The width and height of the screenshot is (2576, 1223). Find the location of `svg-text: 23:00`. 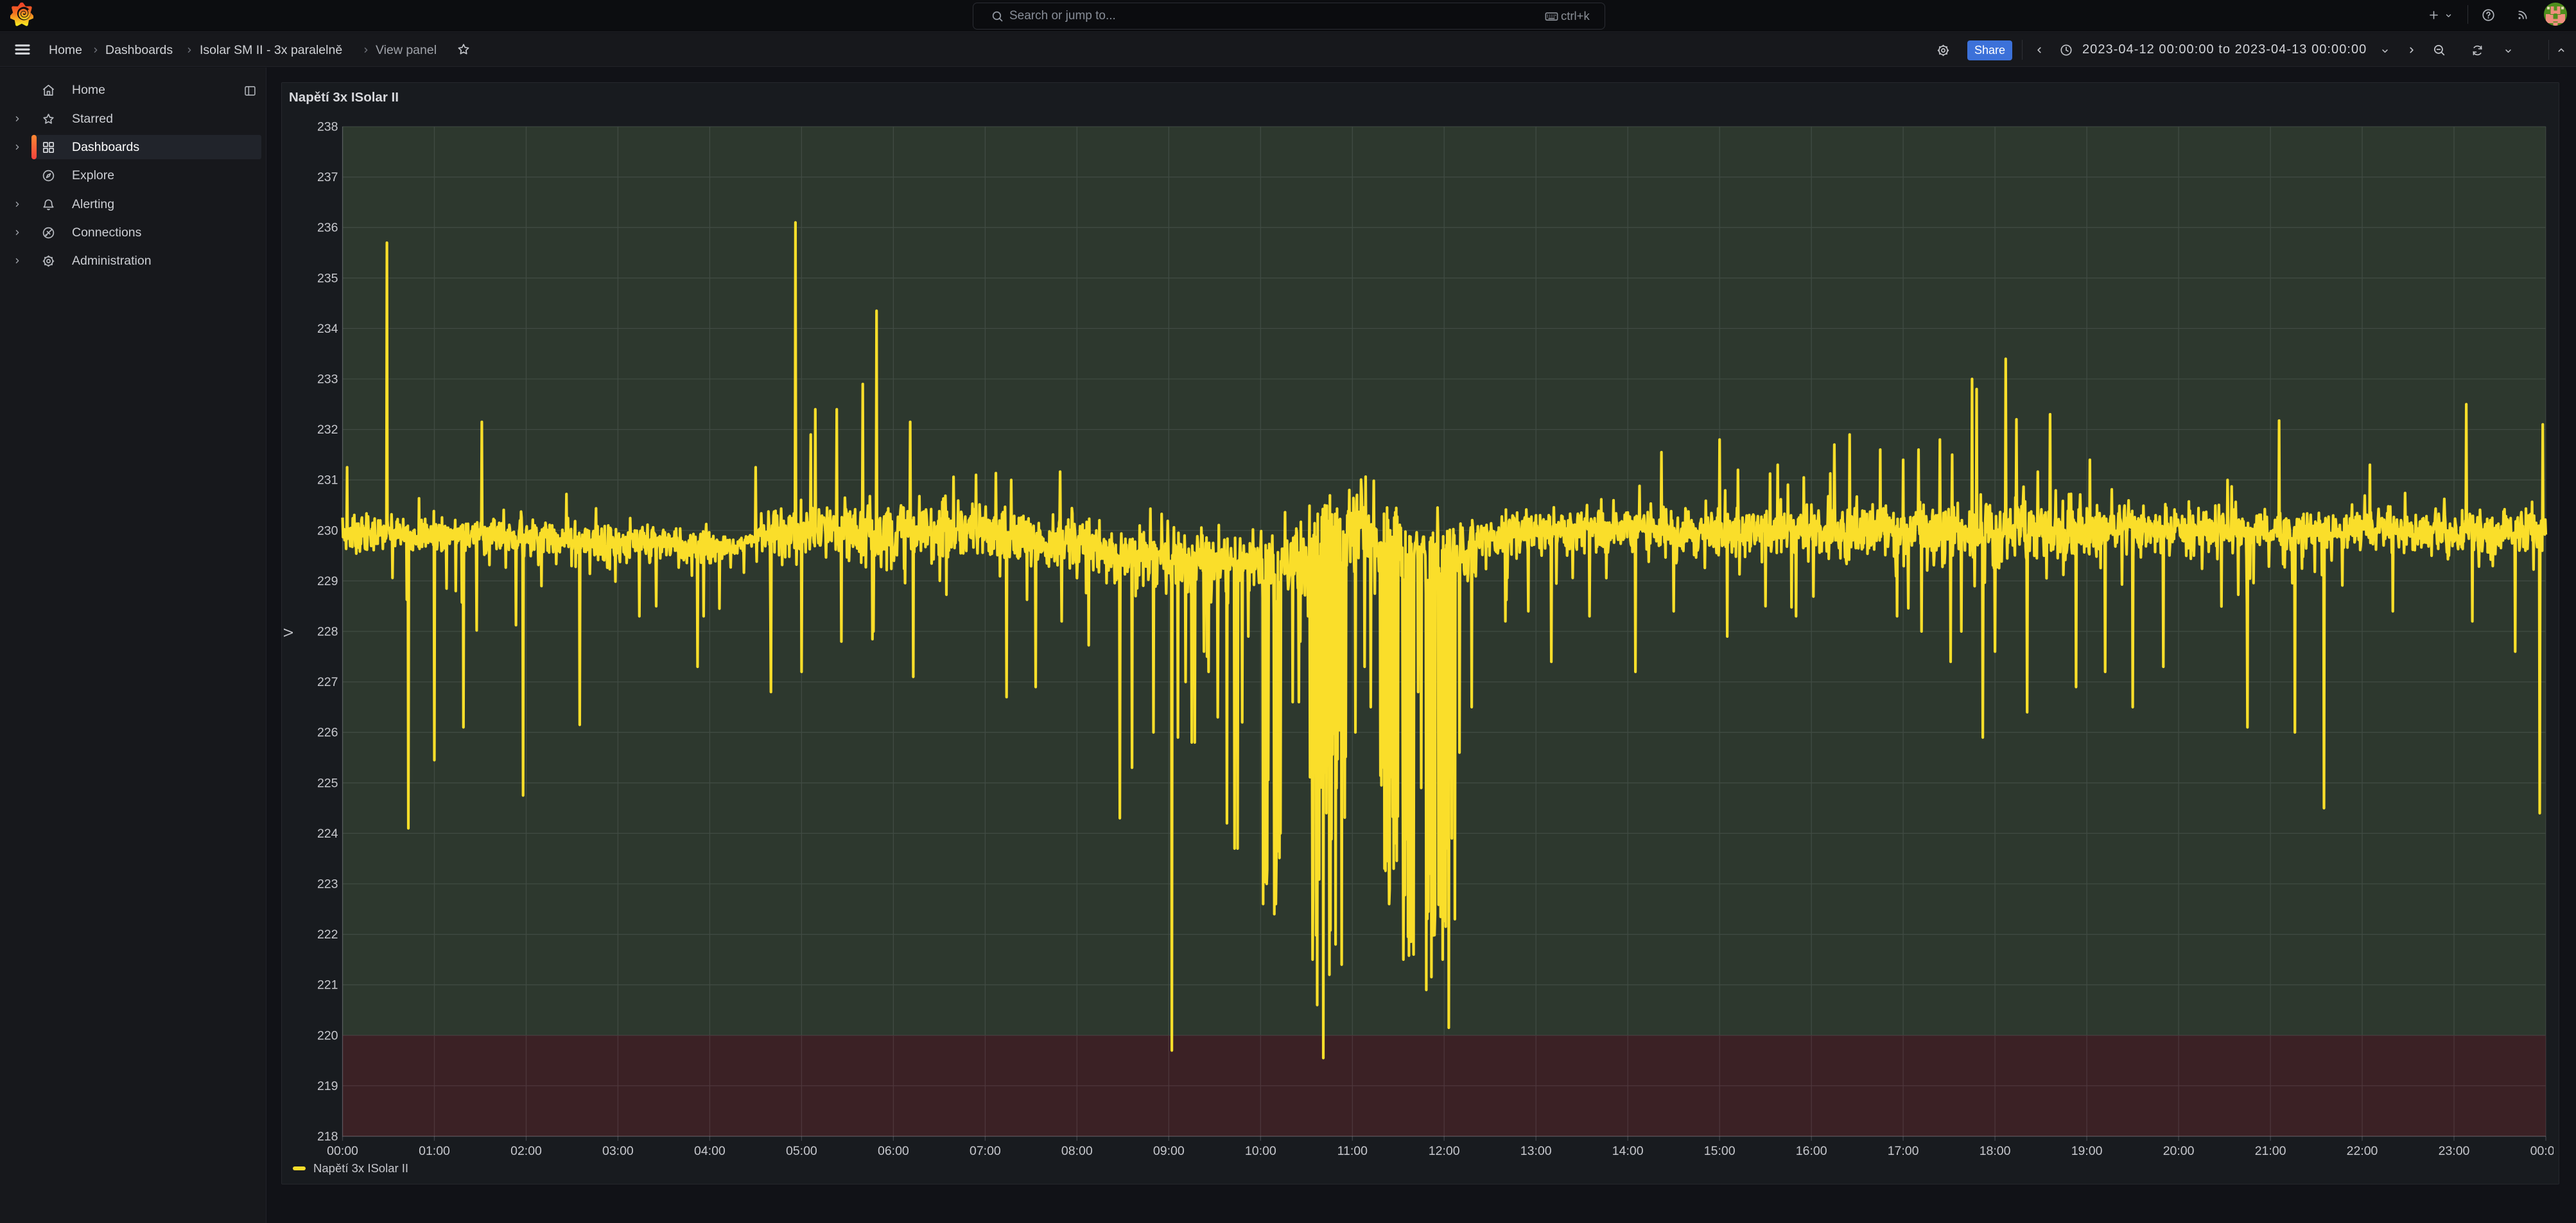

svg-text: 23:00 is located at coordinates (2454, 1151).